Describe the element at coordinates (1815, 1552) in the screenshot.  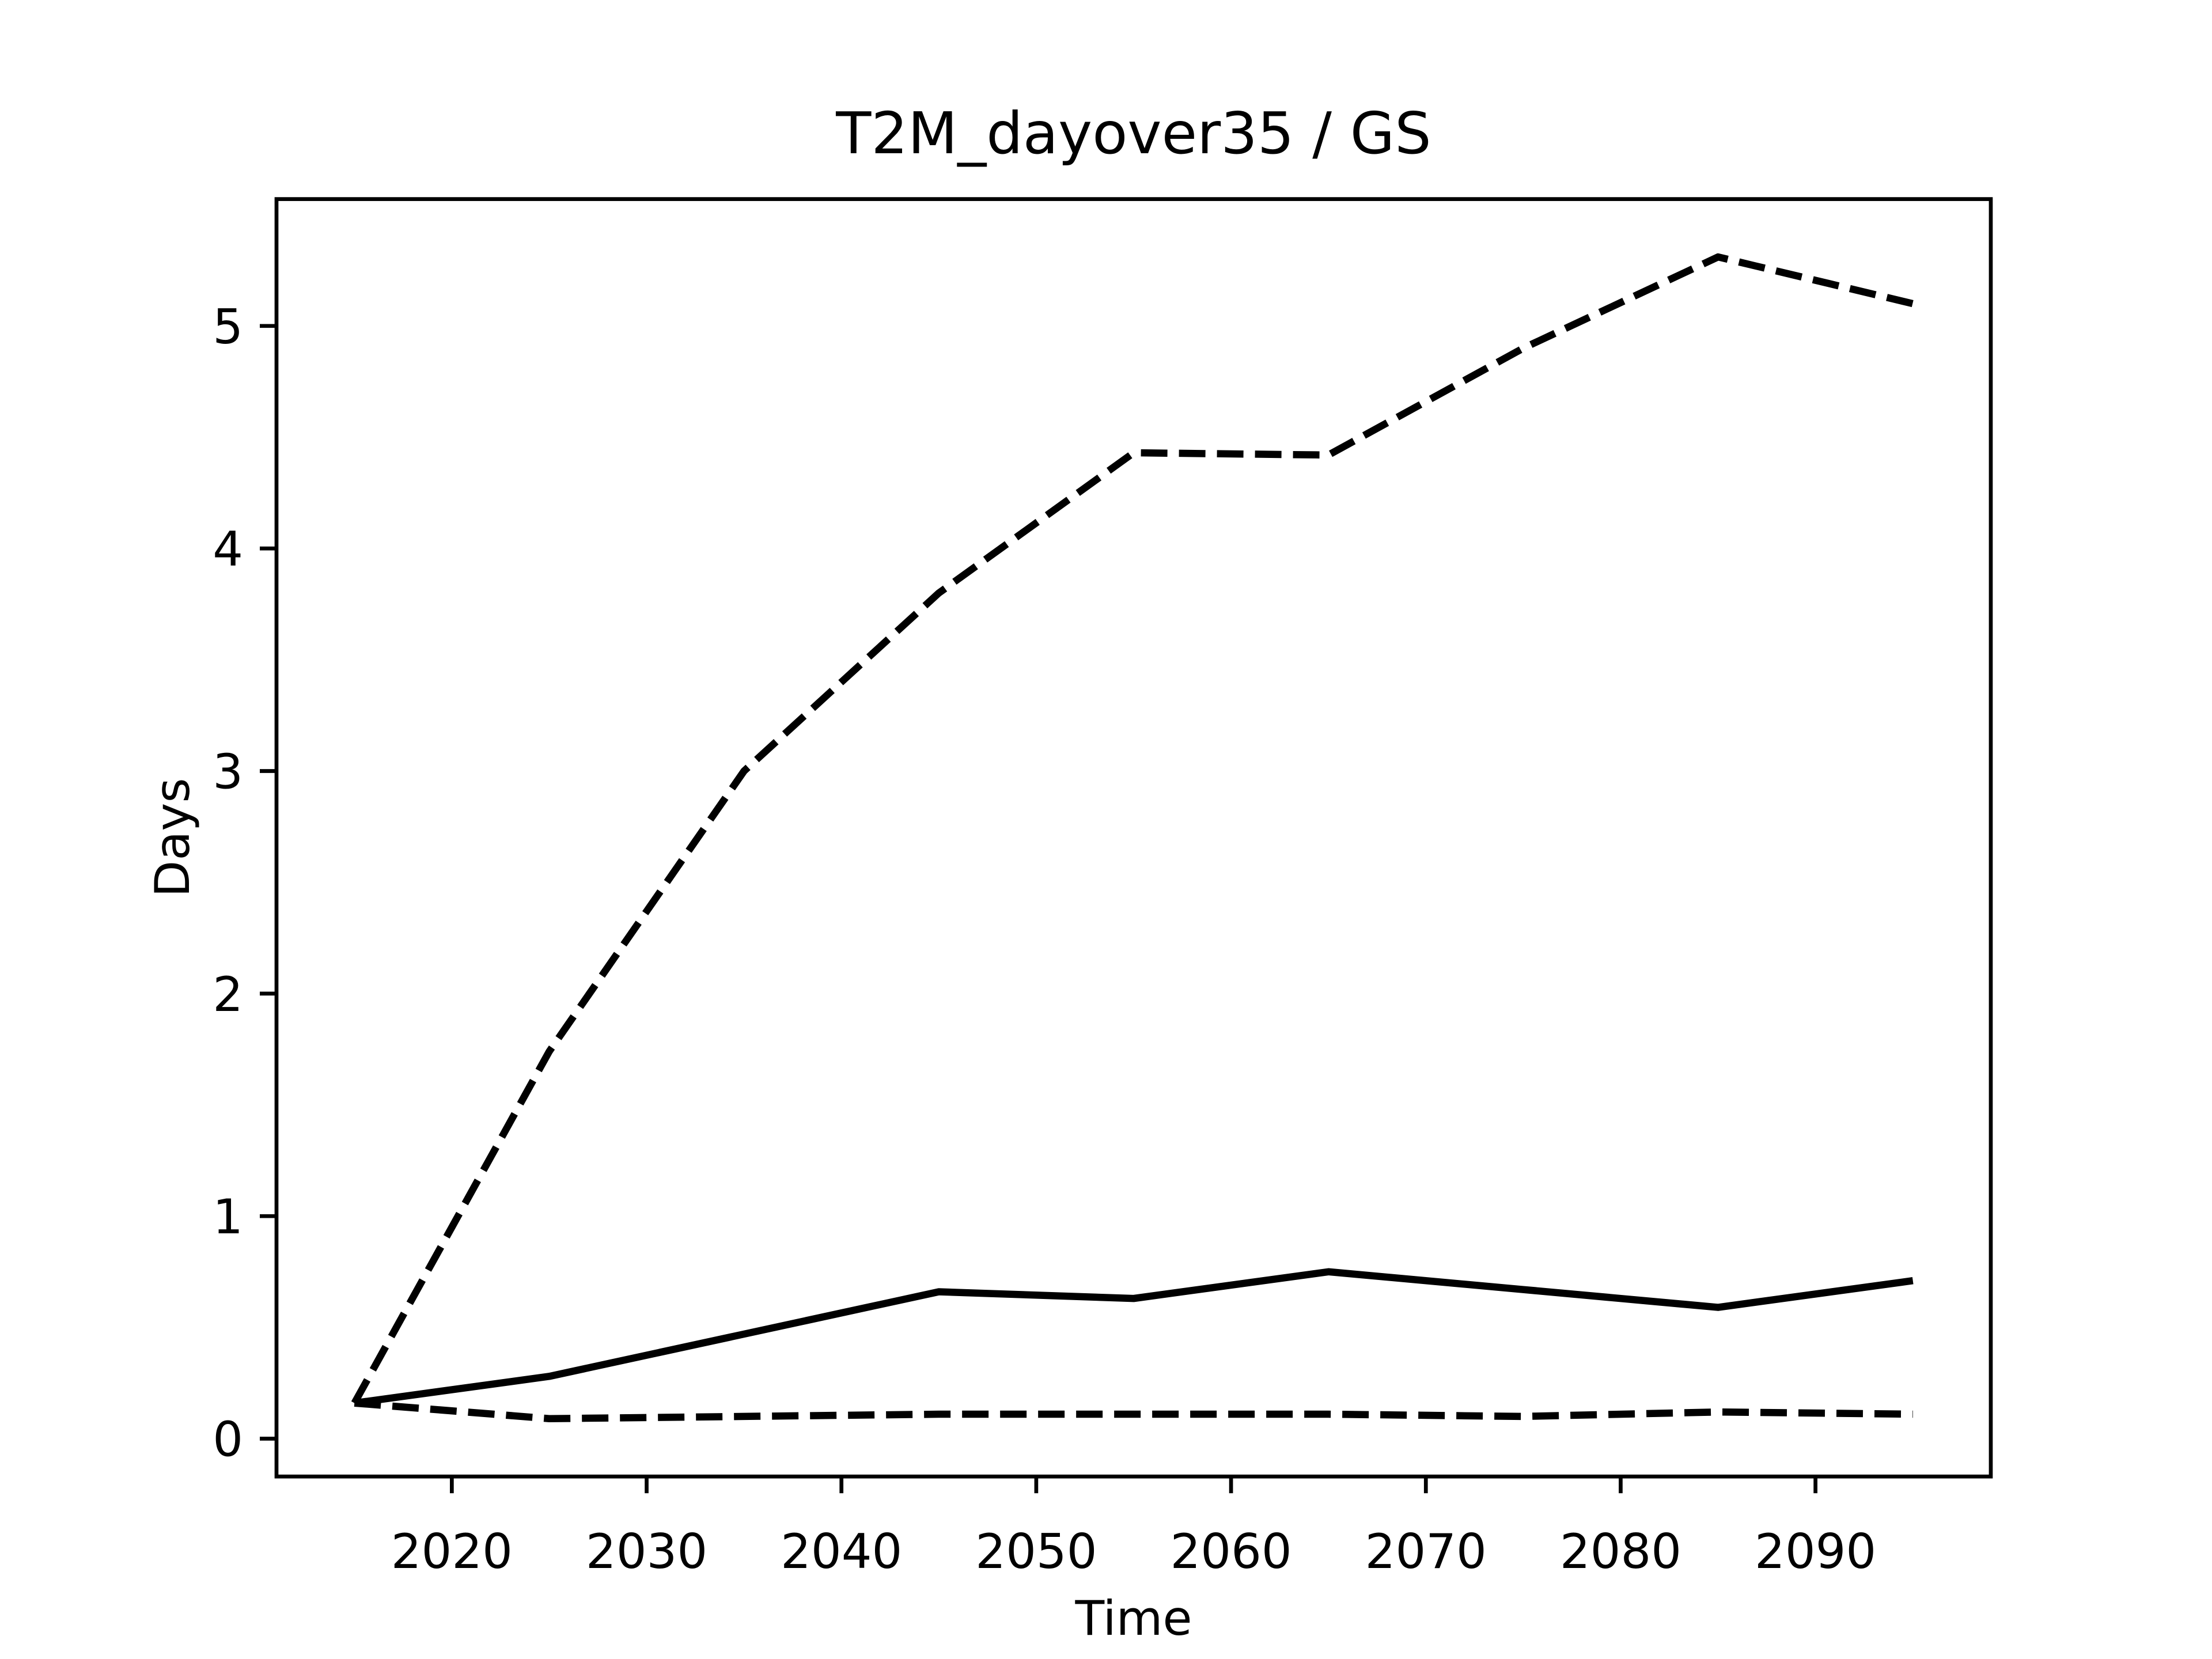
I see `x-tick-label: 2090` at that location.